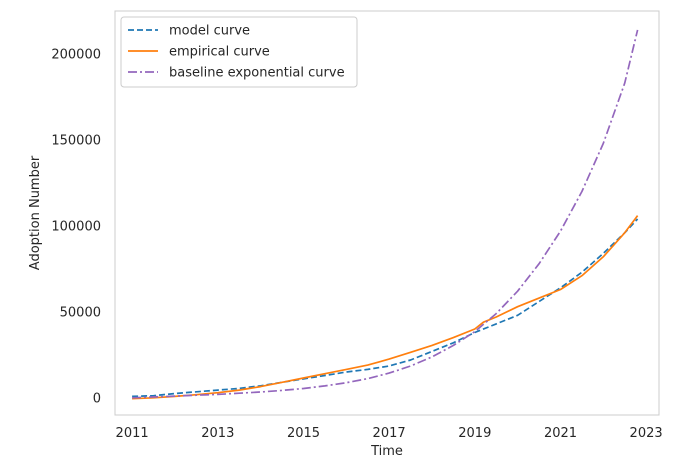  What do you see at coordinates (217, 433) in the screenshot?
I see `x-tick-label: 2013` at bounding box center [217, 433].